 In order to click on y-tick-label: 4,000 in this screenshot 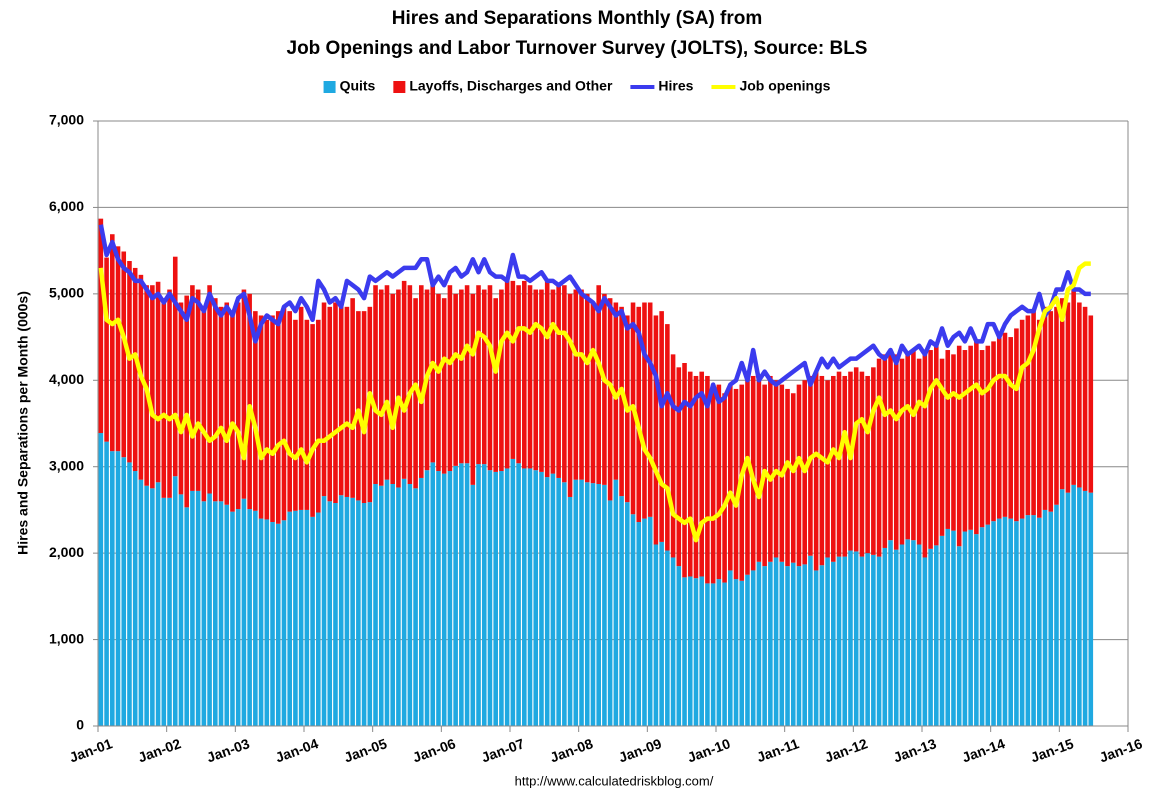, I will do `click(66, 379)`.